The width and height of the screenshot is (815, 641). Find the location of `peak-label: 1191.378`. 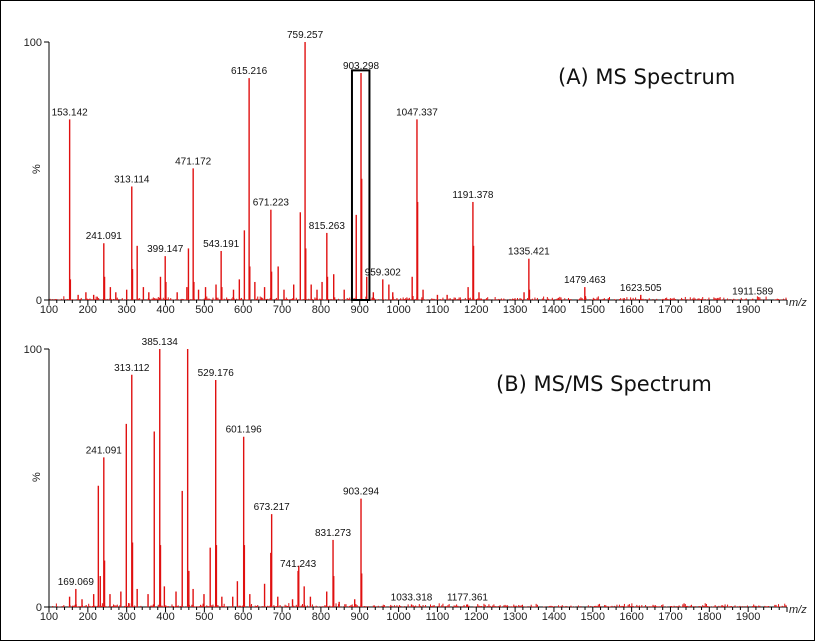

peak-label: 1191.378 is located at coordinates (472, 195).